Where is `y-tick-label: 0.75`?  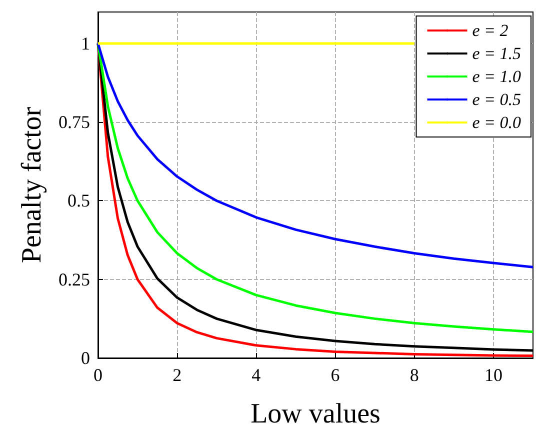 y-tick-label: 0.75 is located at coordinates (74, 122).